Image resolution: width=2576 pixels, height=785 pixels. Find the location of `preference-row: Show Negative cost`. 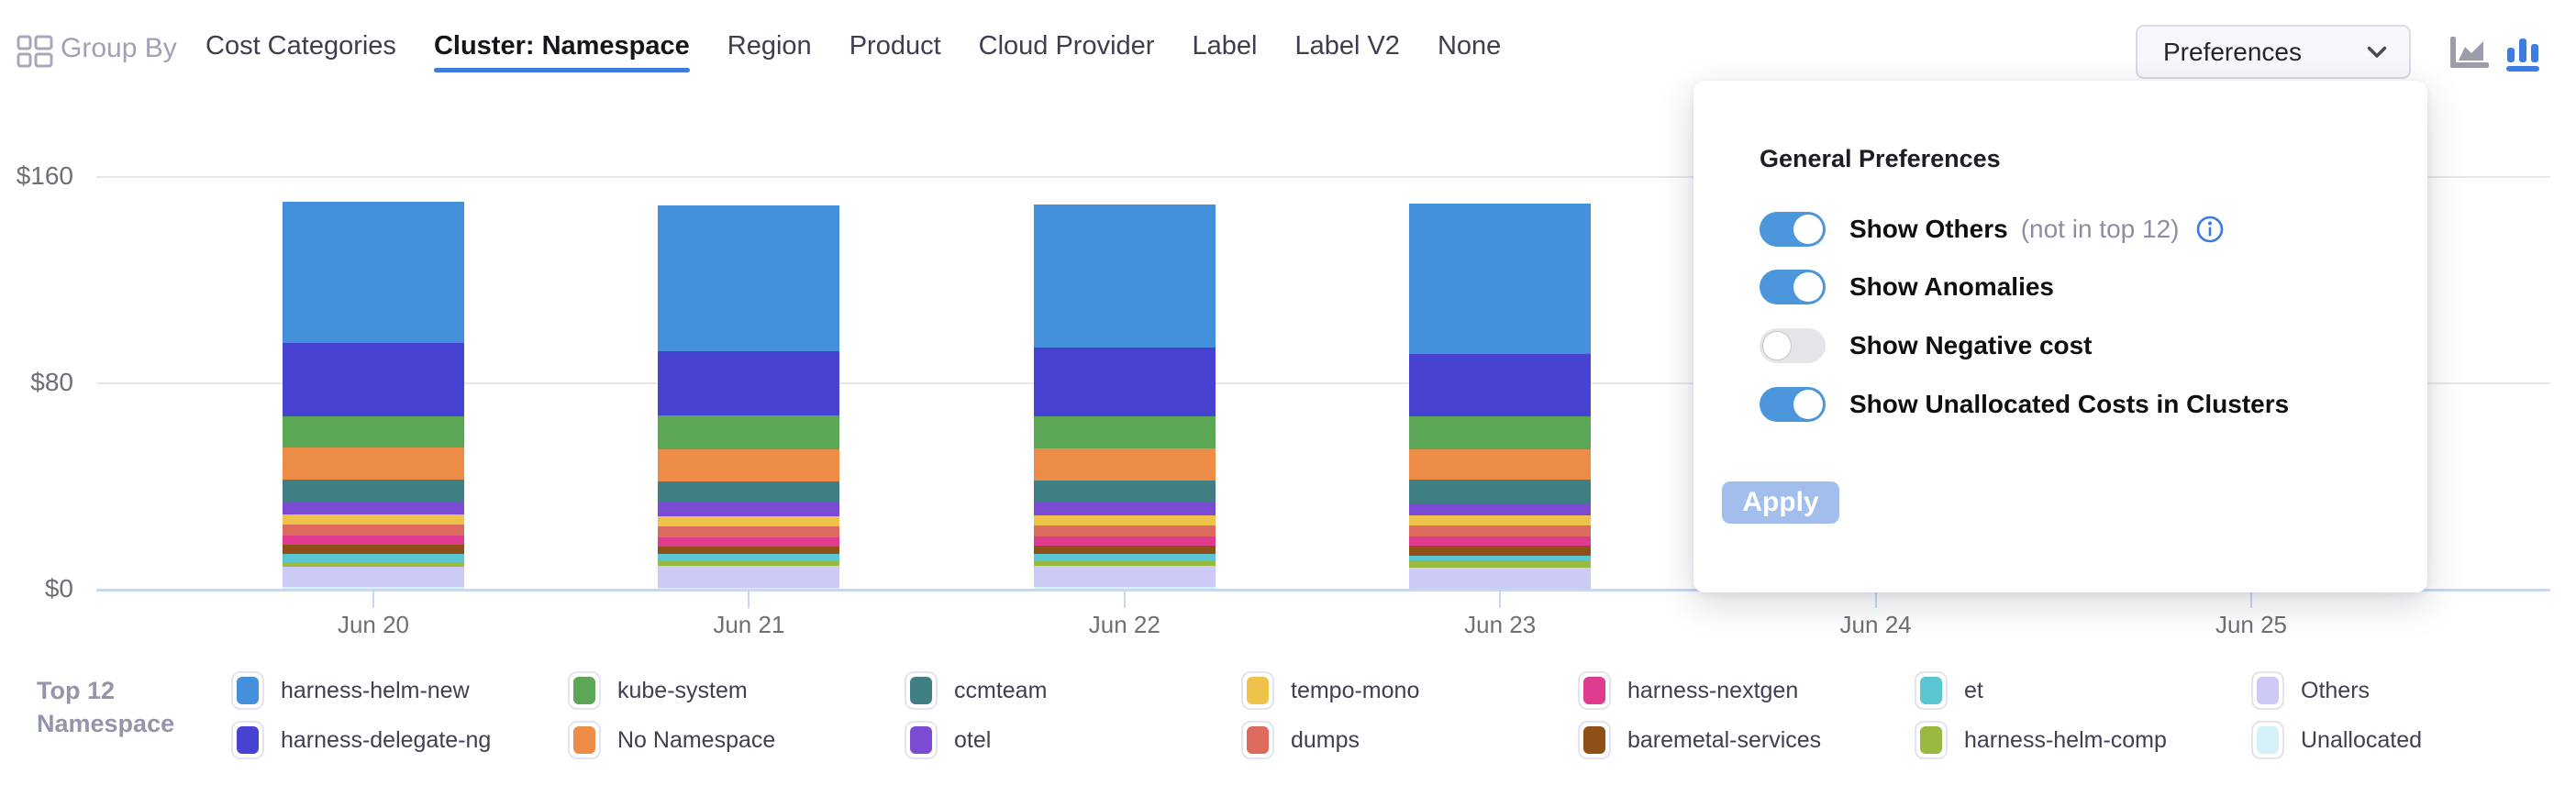

preference-row: Show Negative cost is located at coordinates (1926, 346).